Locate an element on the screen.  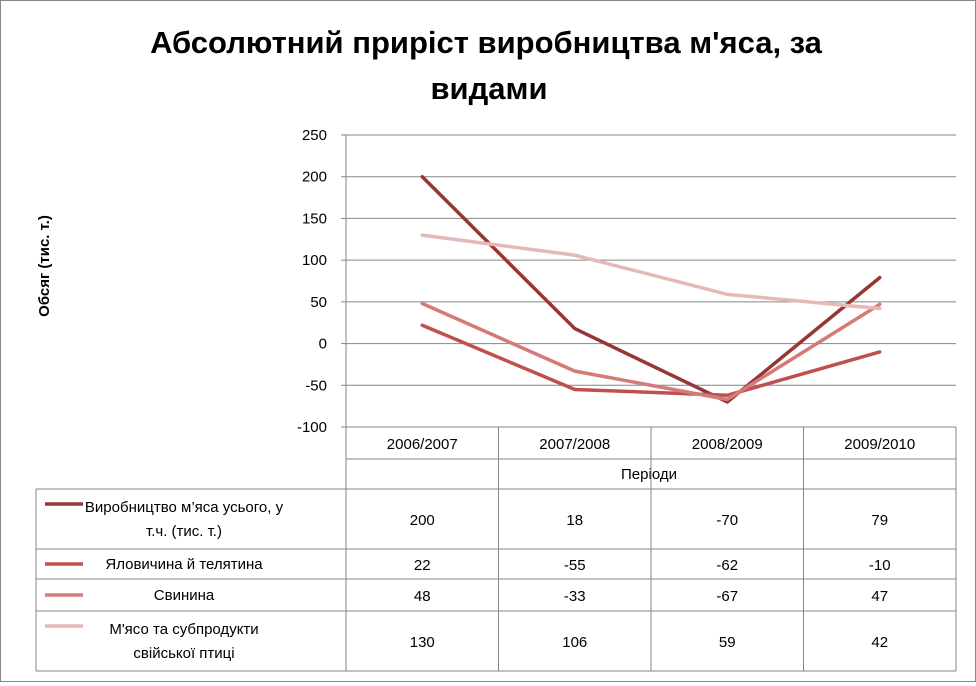
table-value: 18 is located at coordinates (574, 520).